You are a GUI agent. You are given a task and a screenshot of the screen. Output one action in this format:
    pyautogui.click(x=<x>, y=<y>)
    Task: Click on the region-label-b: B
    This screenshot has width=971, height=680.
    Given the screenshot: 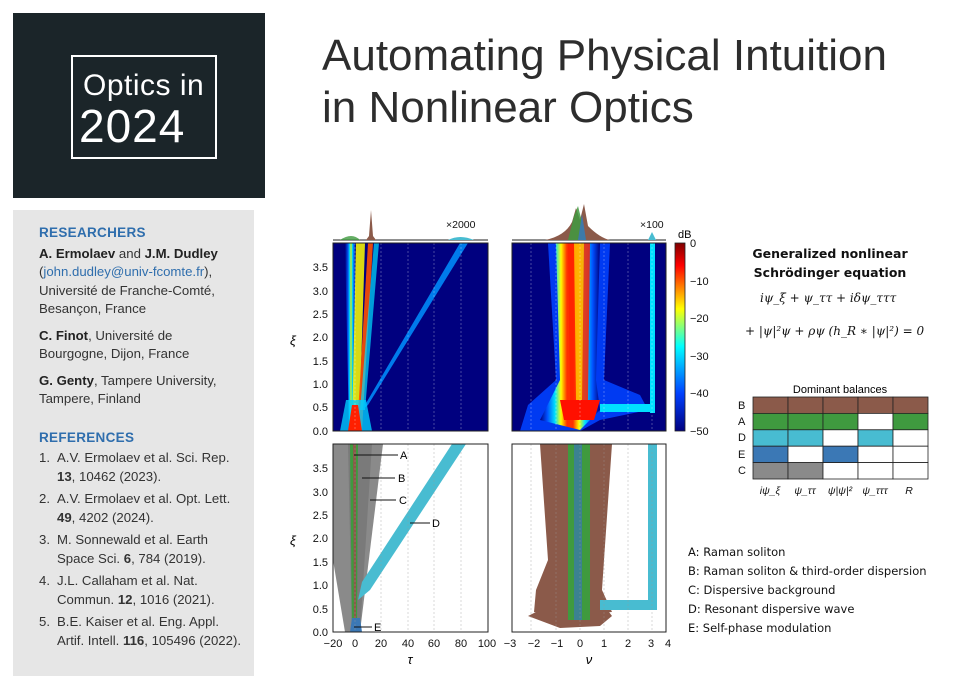 What is the action you would take?
    pyautogui.click(x=401, y=479)
    